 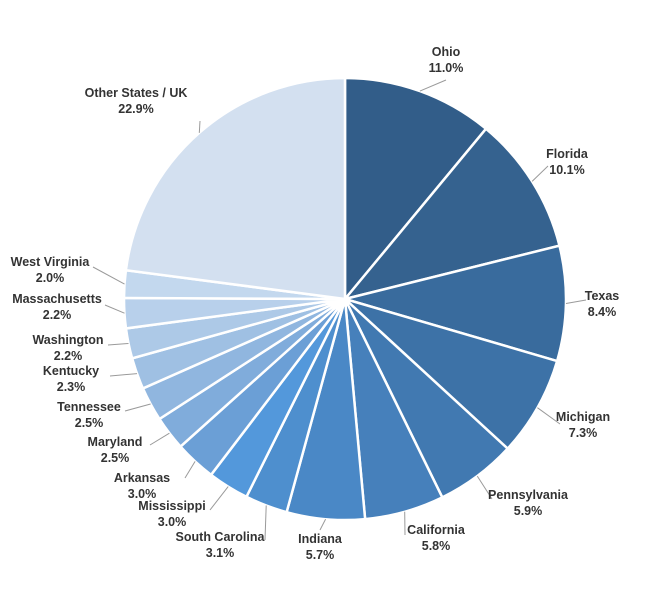 I want to click on slice-label-value: 3.1%, so click(x=220, y=553).